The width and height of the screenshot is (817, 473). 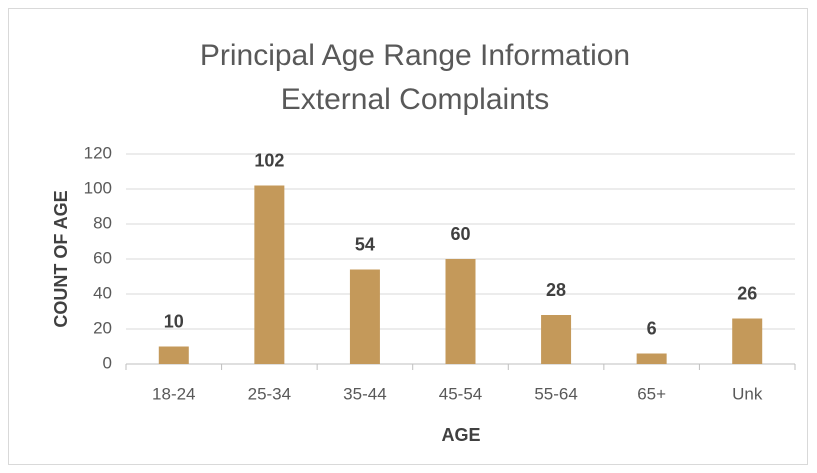 What do you see at coordinates (365, 244) in the screenshot?
I see `data-label: 54` at bounding box center [365, 244].